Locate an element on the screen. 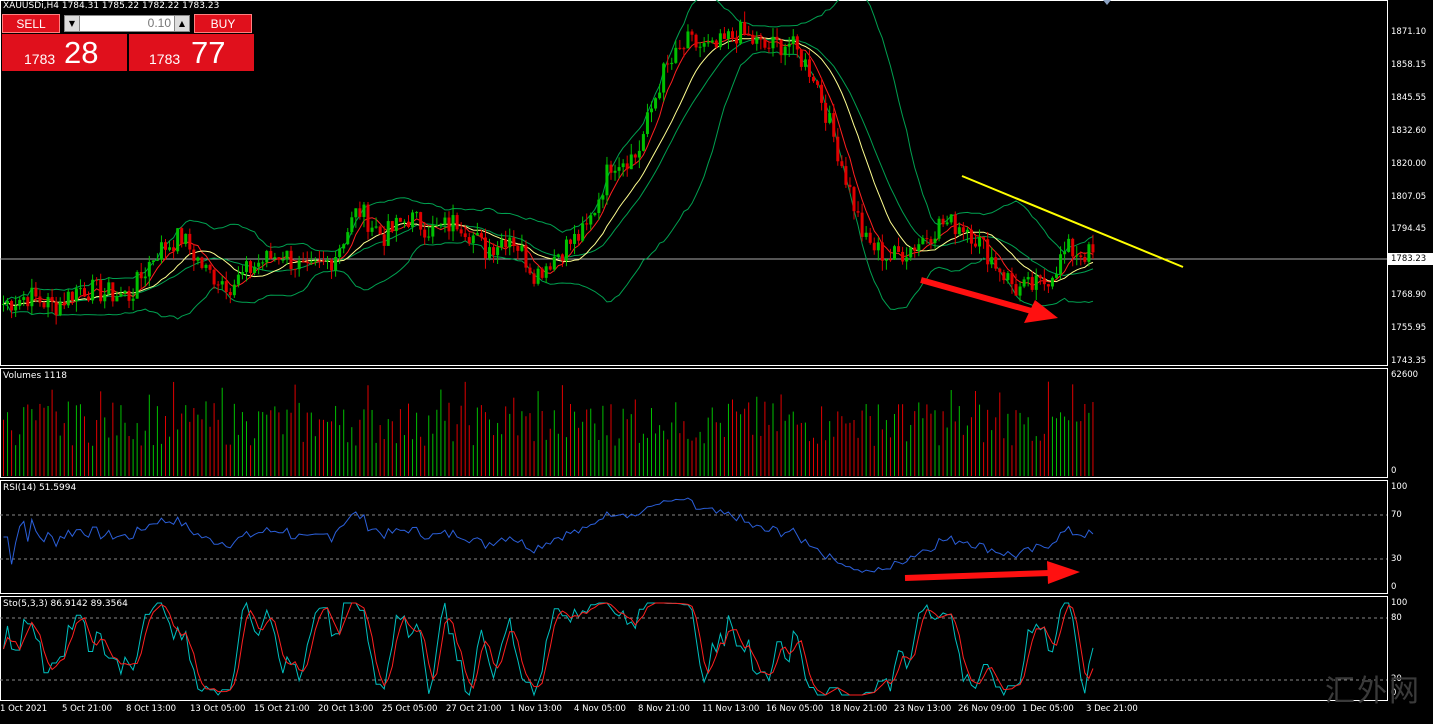 This screenshot has width=1433, height=724. lot-dropdown-icon: ▼ is located at coordinates (72, 23).